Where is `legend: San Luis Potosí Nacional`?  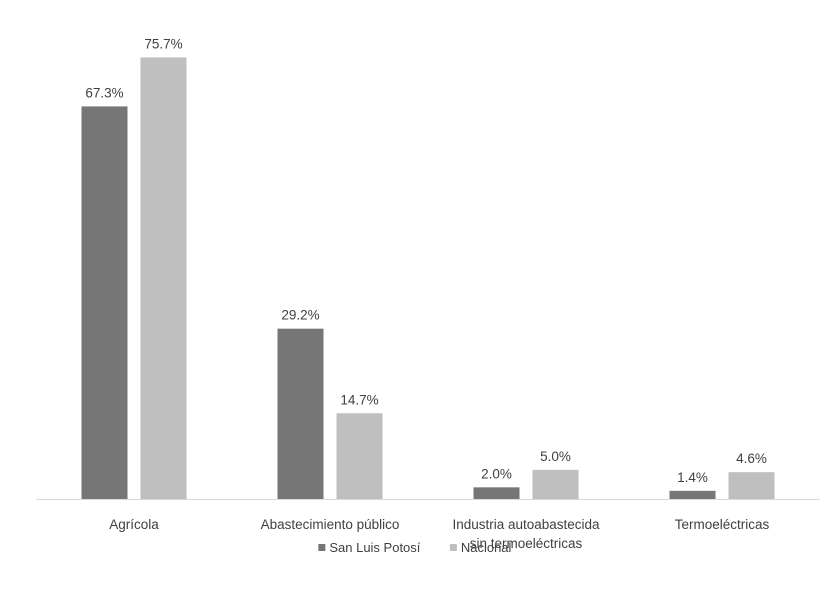
legend: San Luis Potosí Nacional is located at coordinates (415, 547).